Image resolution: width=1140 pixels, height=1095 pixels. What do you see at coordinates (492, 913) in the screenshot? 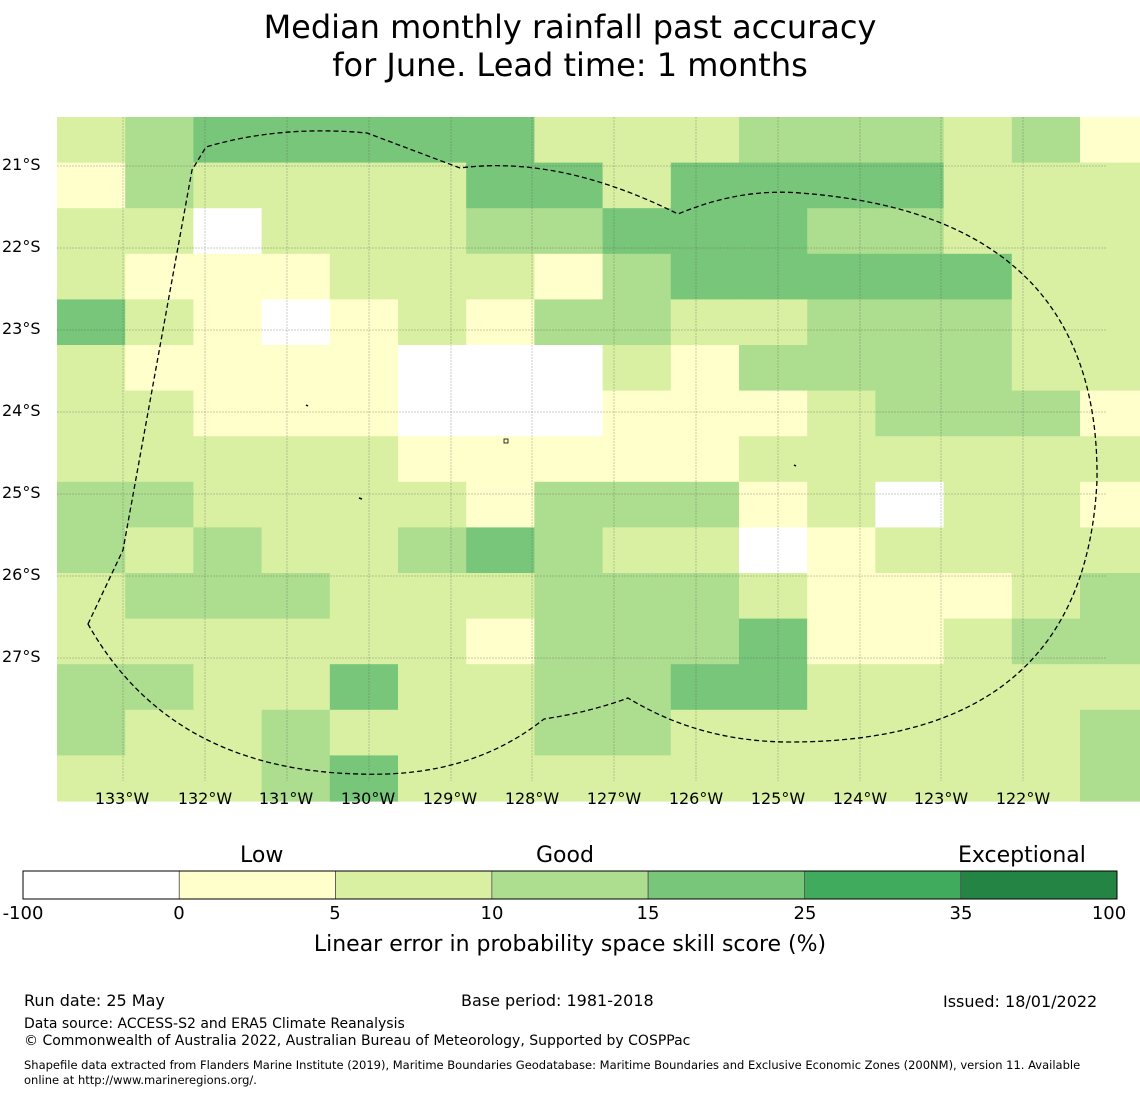
I see `colorbar-tick-label: 10` at bounding box center [492, 913].